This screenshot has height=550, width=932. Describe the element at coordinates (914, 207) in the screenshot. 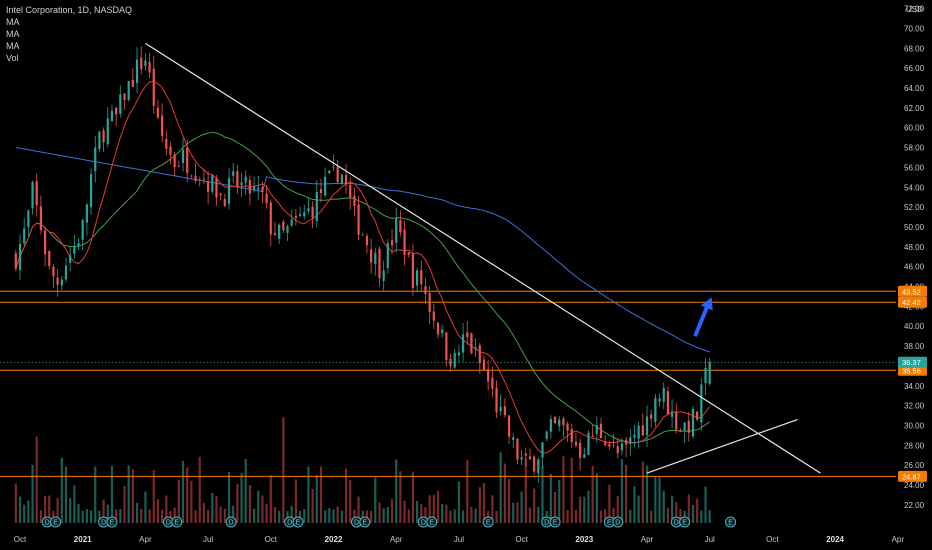

I see `price-tick-label: 52.00` at that location.